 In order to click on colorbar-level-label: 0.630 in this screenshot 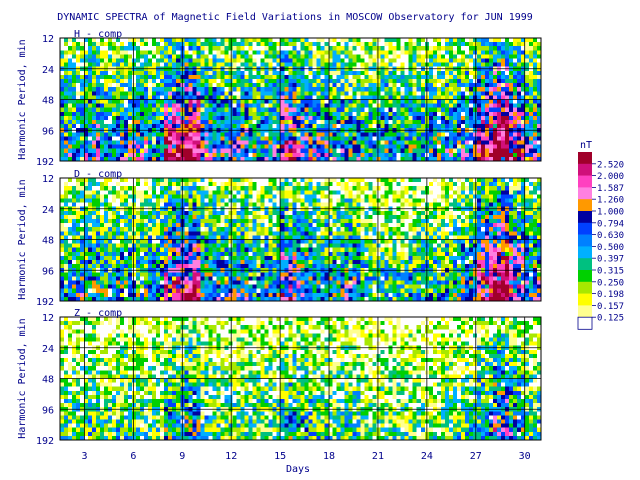, I will do `click(610, 236)`.